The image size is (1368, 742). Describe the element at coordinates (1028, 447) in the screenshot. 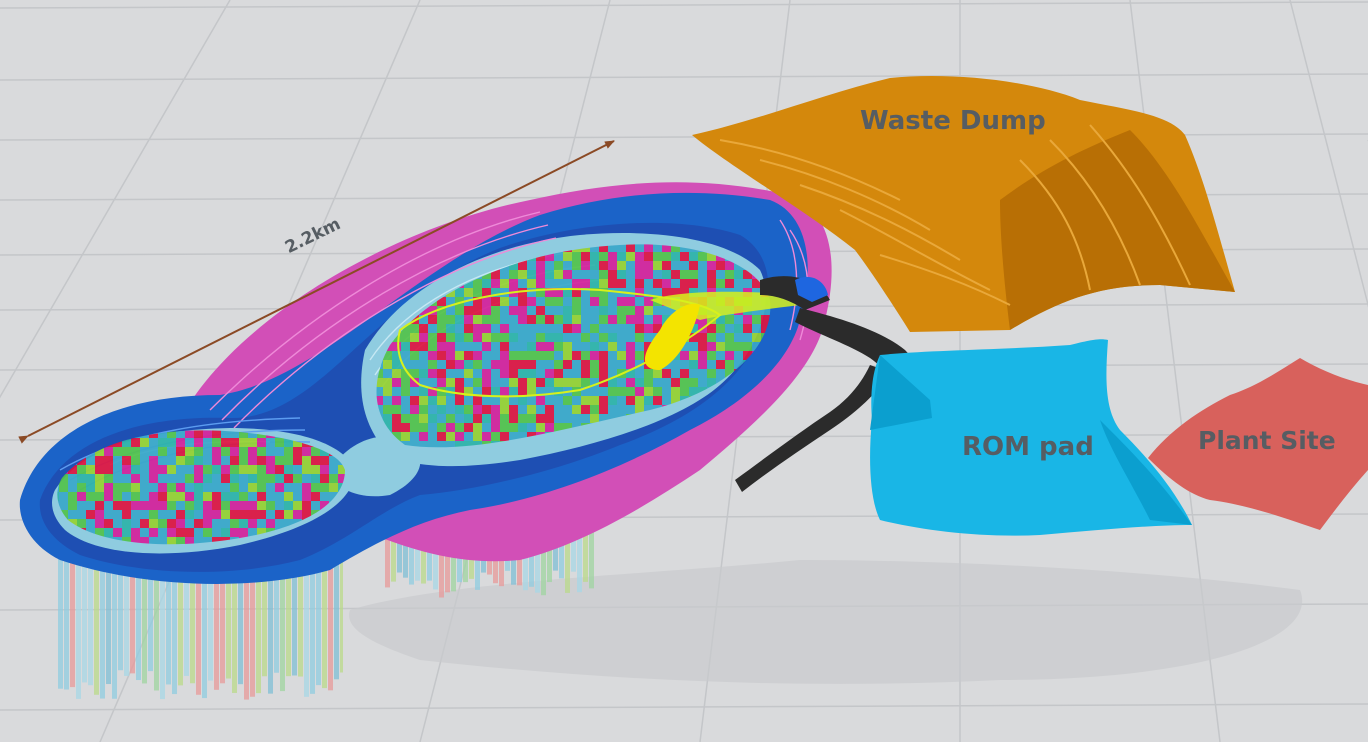

I see `rom-pad-label: ROM pad` at that location.